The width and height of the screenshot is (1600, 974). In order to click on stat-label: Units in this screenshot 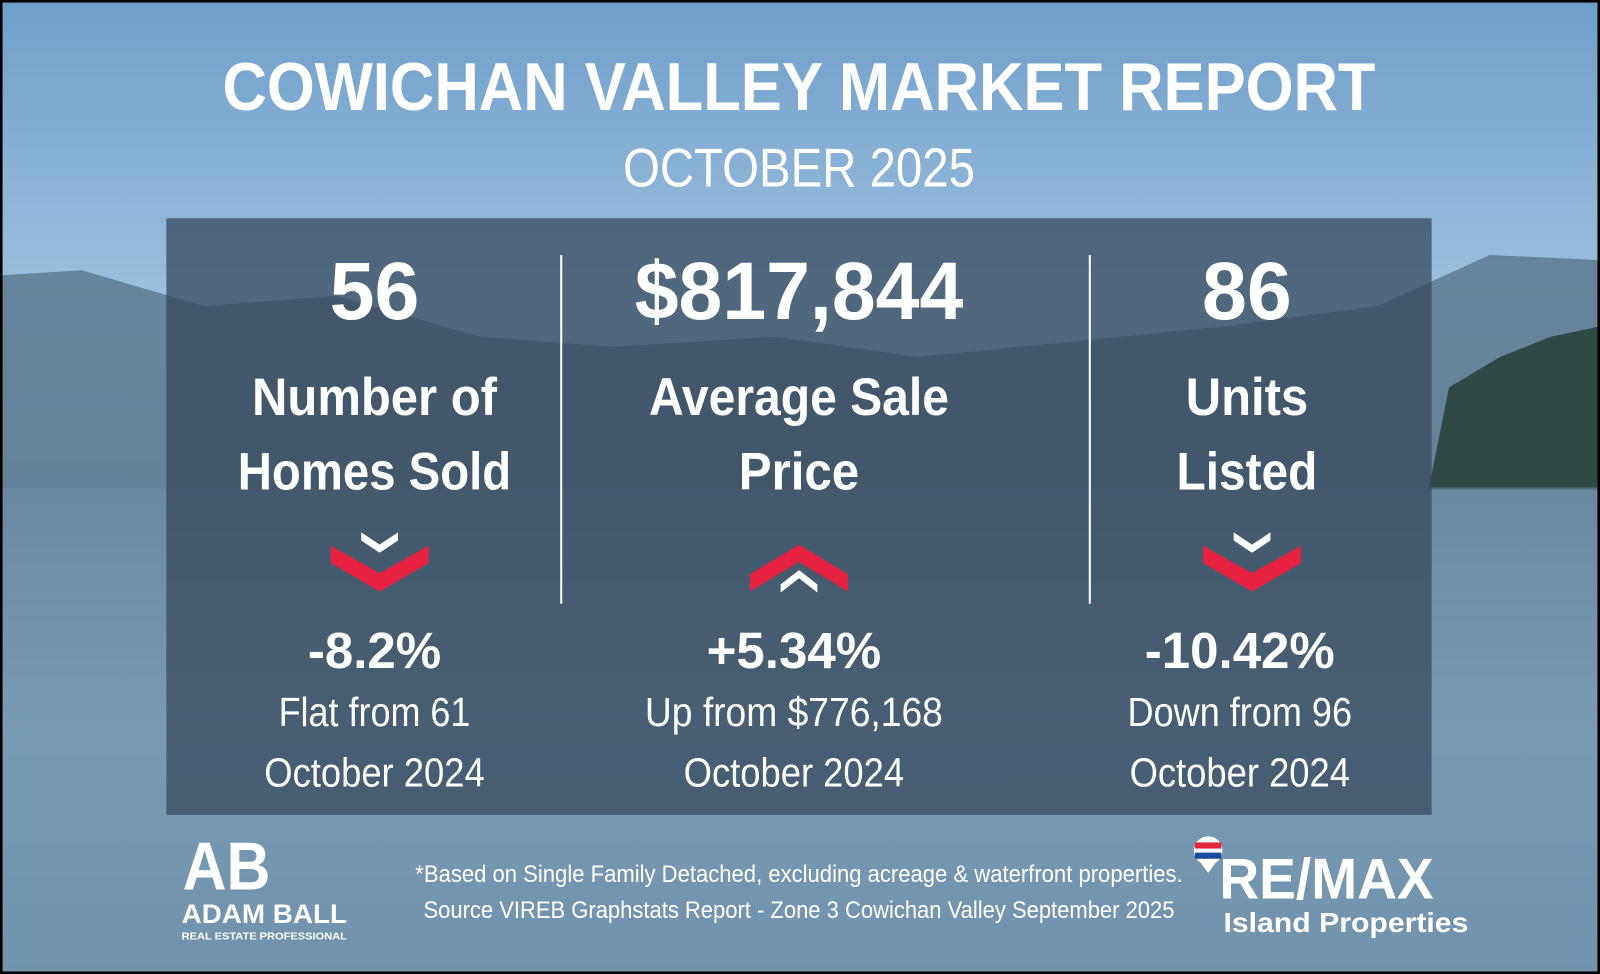, I will do `click(1247, 397)`.